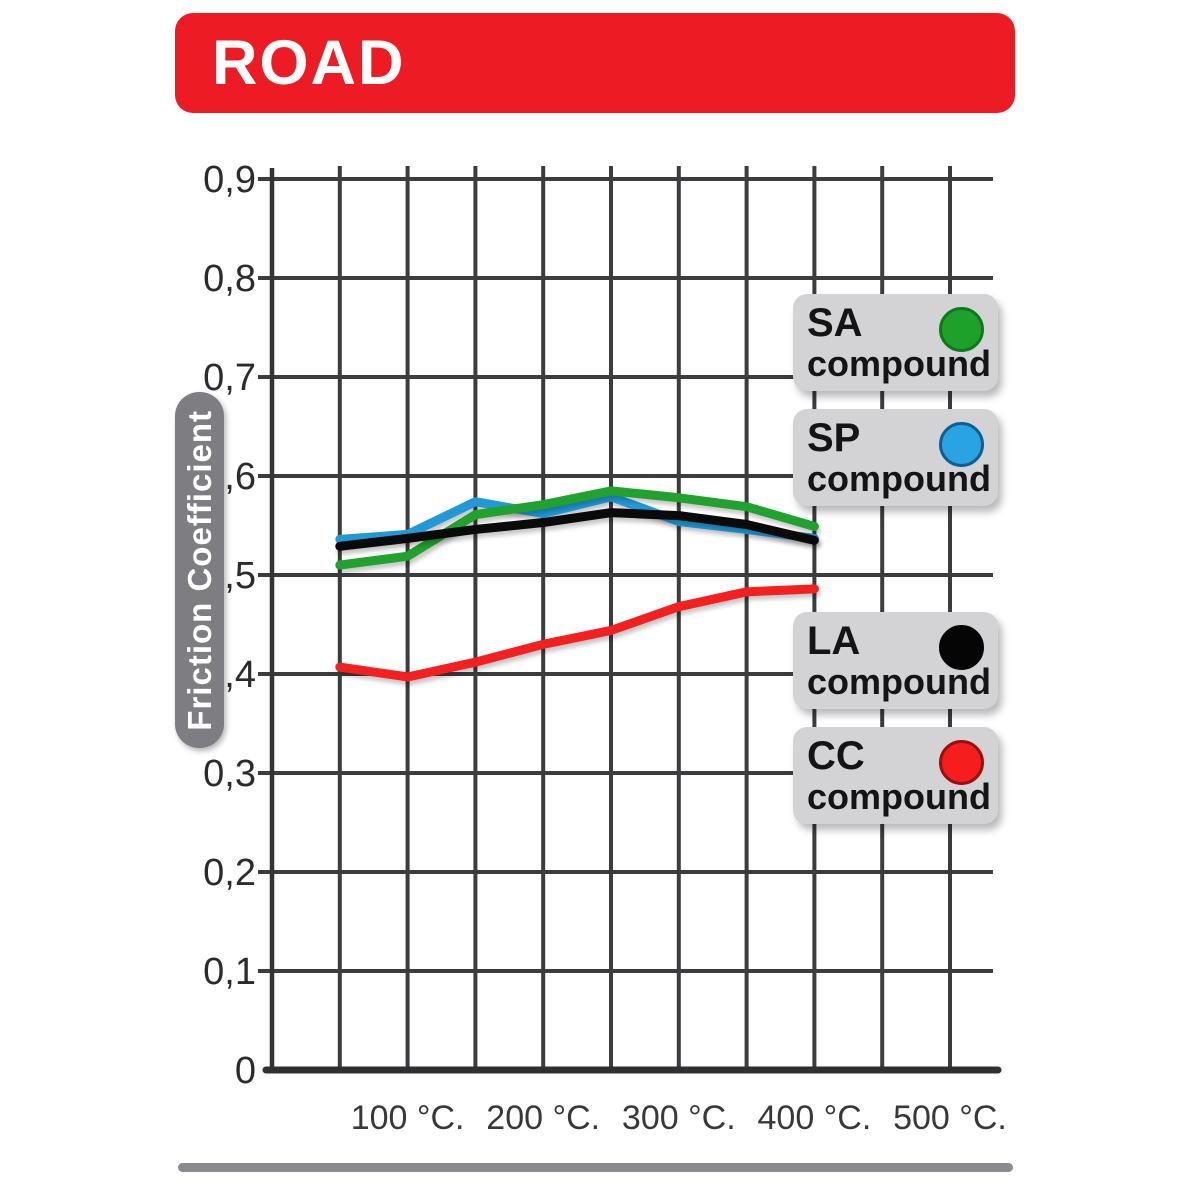  I want to click on legend-sp-compound: SP compound, so click(895, 457).